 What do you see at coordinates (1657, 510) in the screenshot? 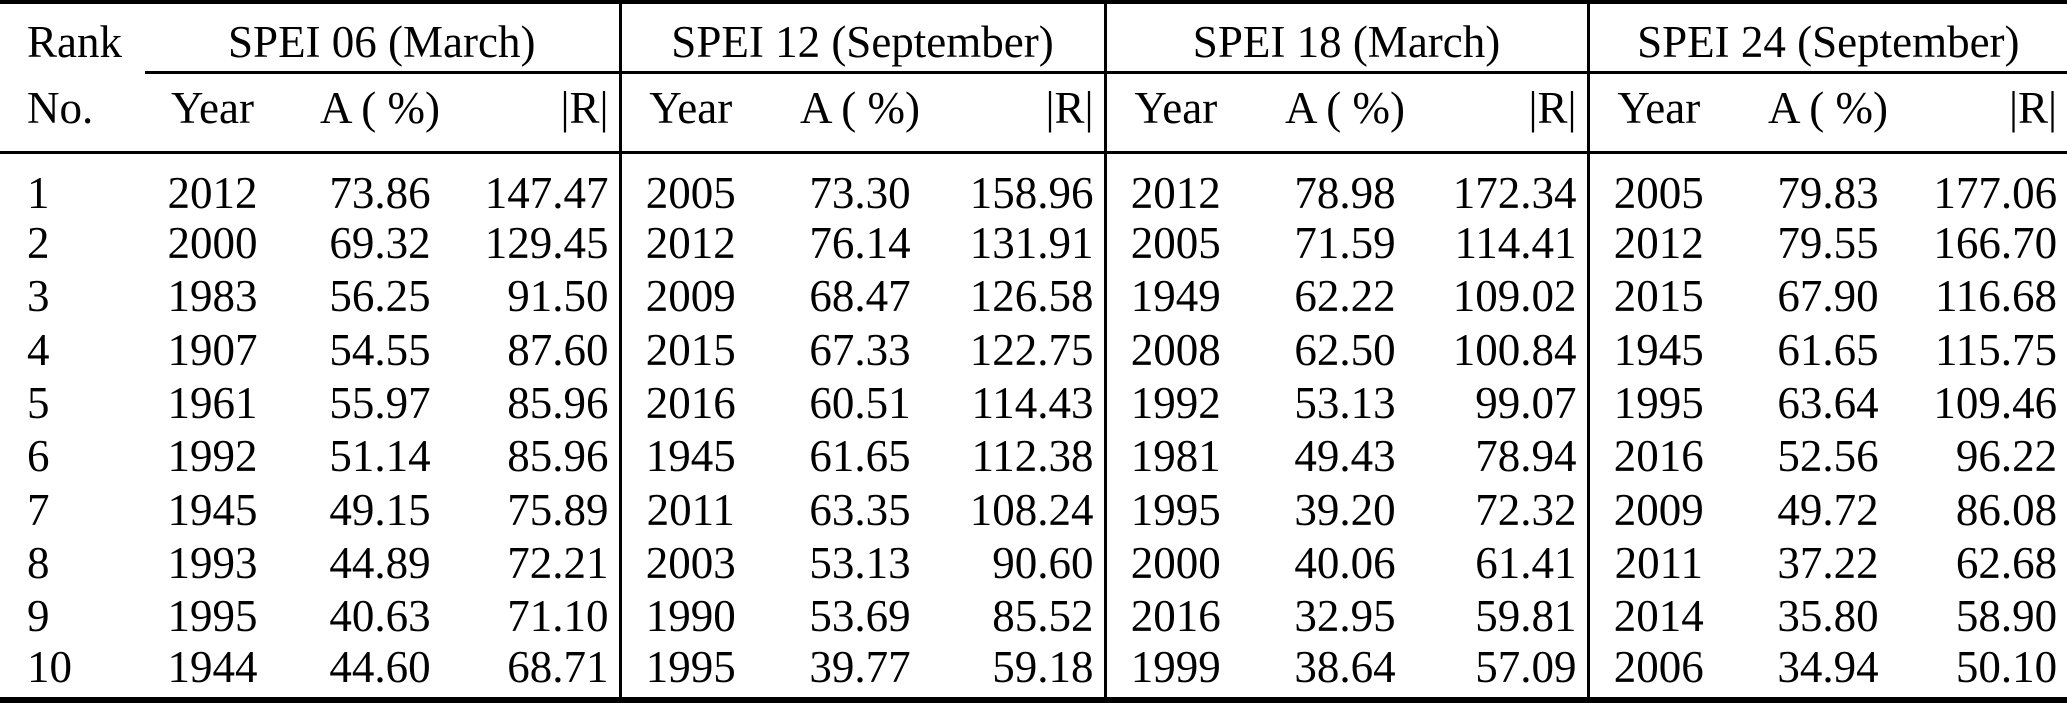
I see `year-cell: 2009` at bounding box center [1657, 510].